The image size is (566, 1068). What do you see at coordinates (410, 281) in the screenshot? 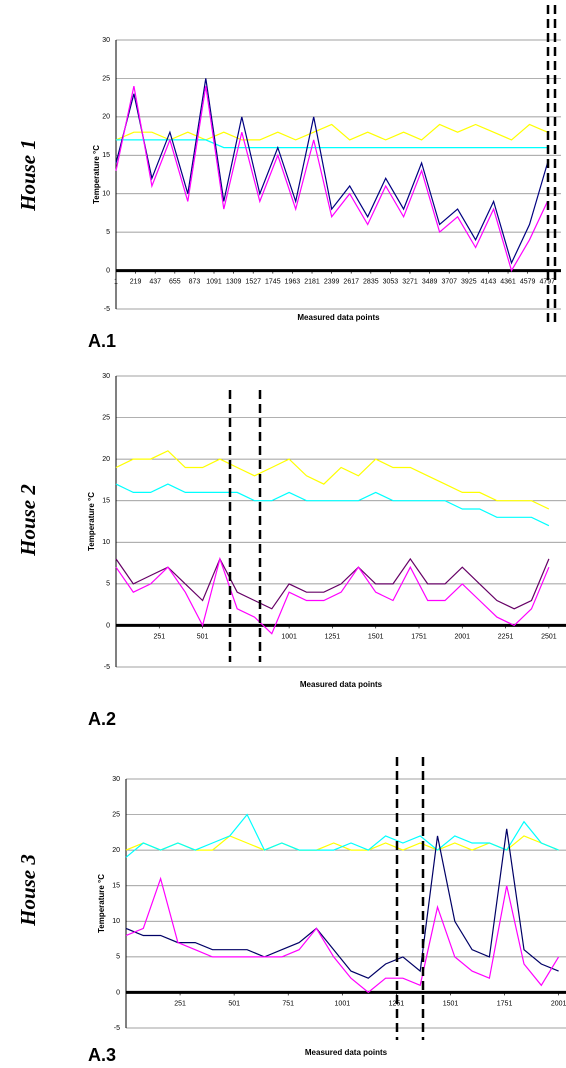
I see `x-tick-label: 3271` at bounding box center [410, 281].